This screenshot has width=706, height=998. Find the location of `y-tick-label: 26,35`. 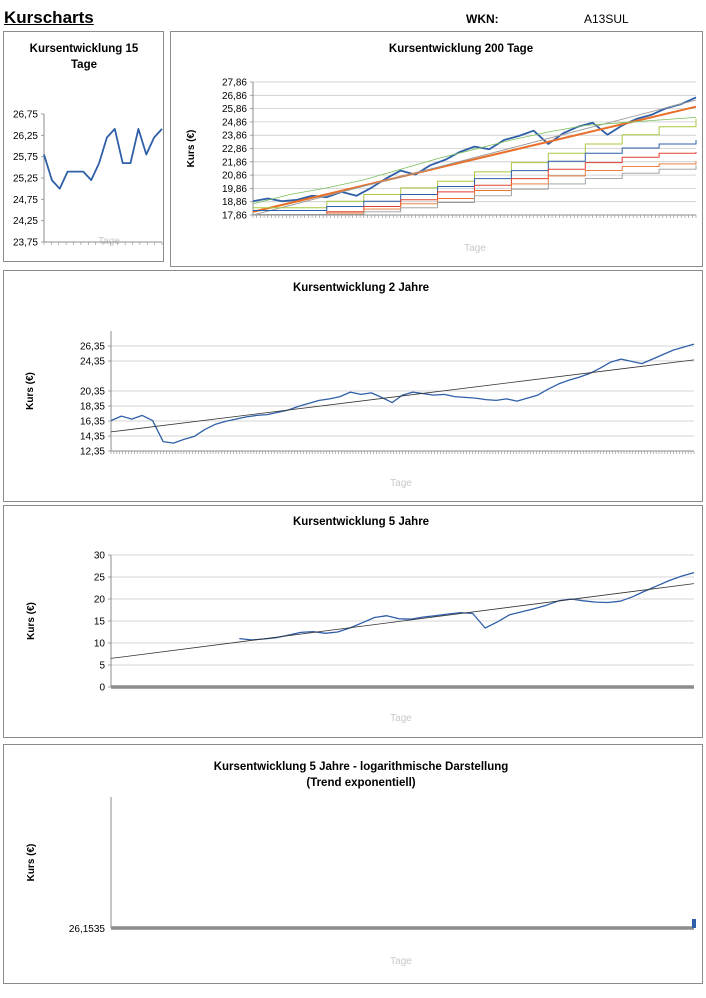

y-tick-label: 26,35 is located at coordinates (92, 347).